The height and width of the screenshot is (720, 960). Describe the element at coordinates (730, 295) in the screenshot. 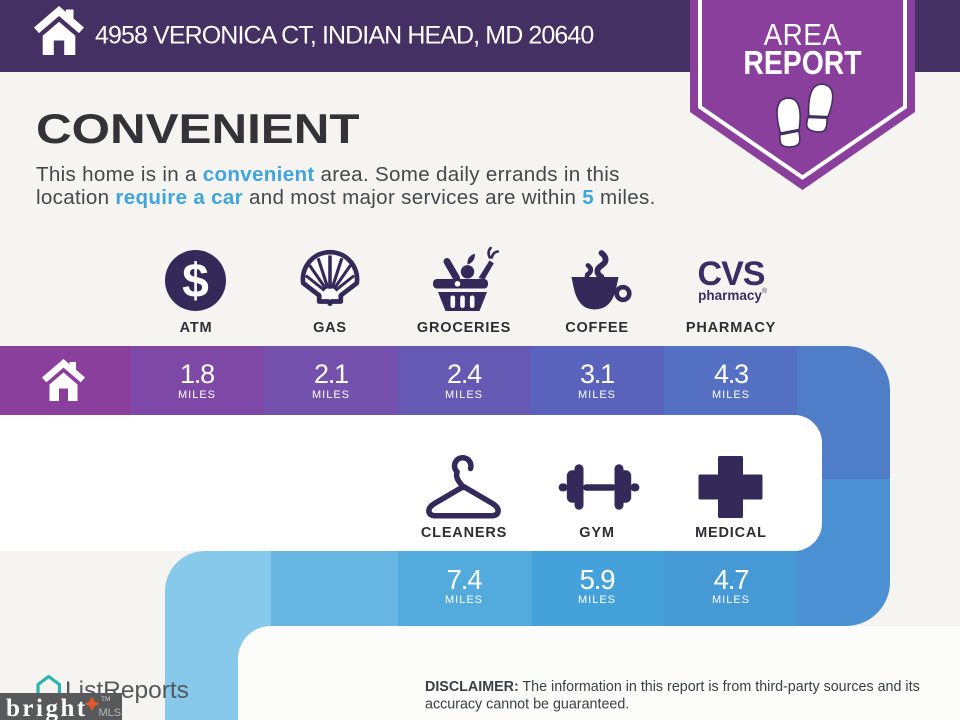

I see `svg-text: pharmacy` at that location.